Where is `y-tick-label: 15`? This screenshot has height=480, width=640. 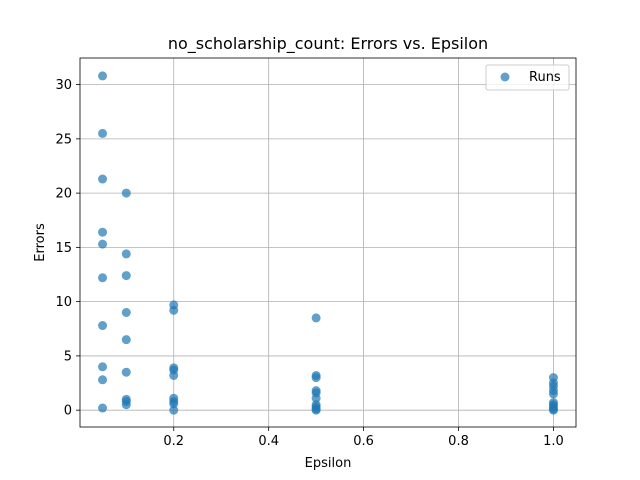
y-tick-label: 15 is located at coordinates (63, 248).